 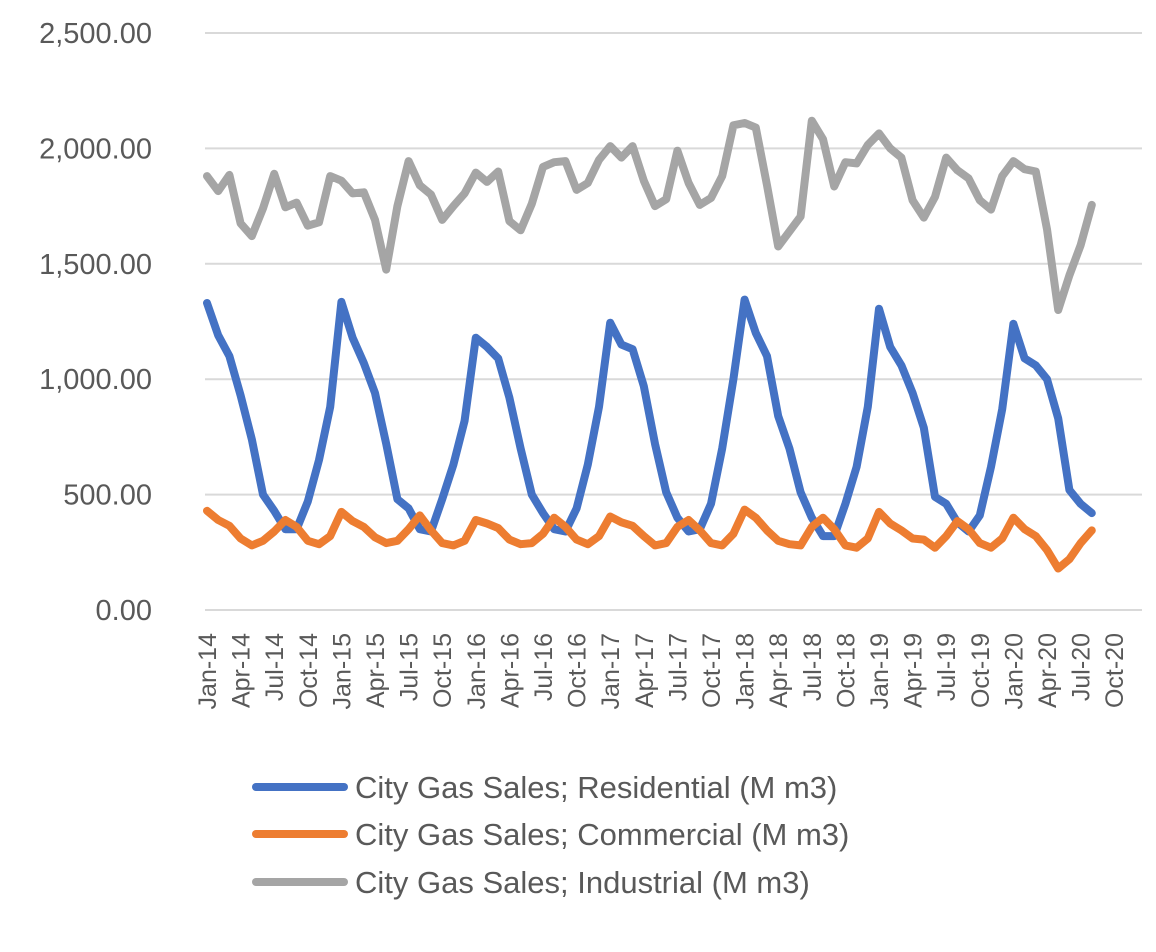 I want to click on x-tick-label: Jul-15, so click(x=410, y=667).